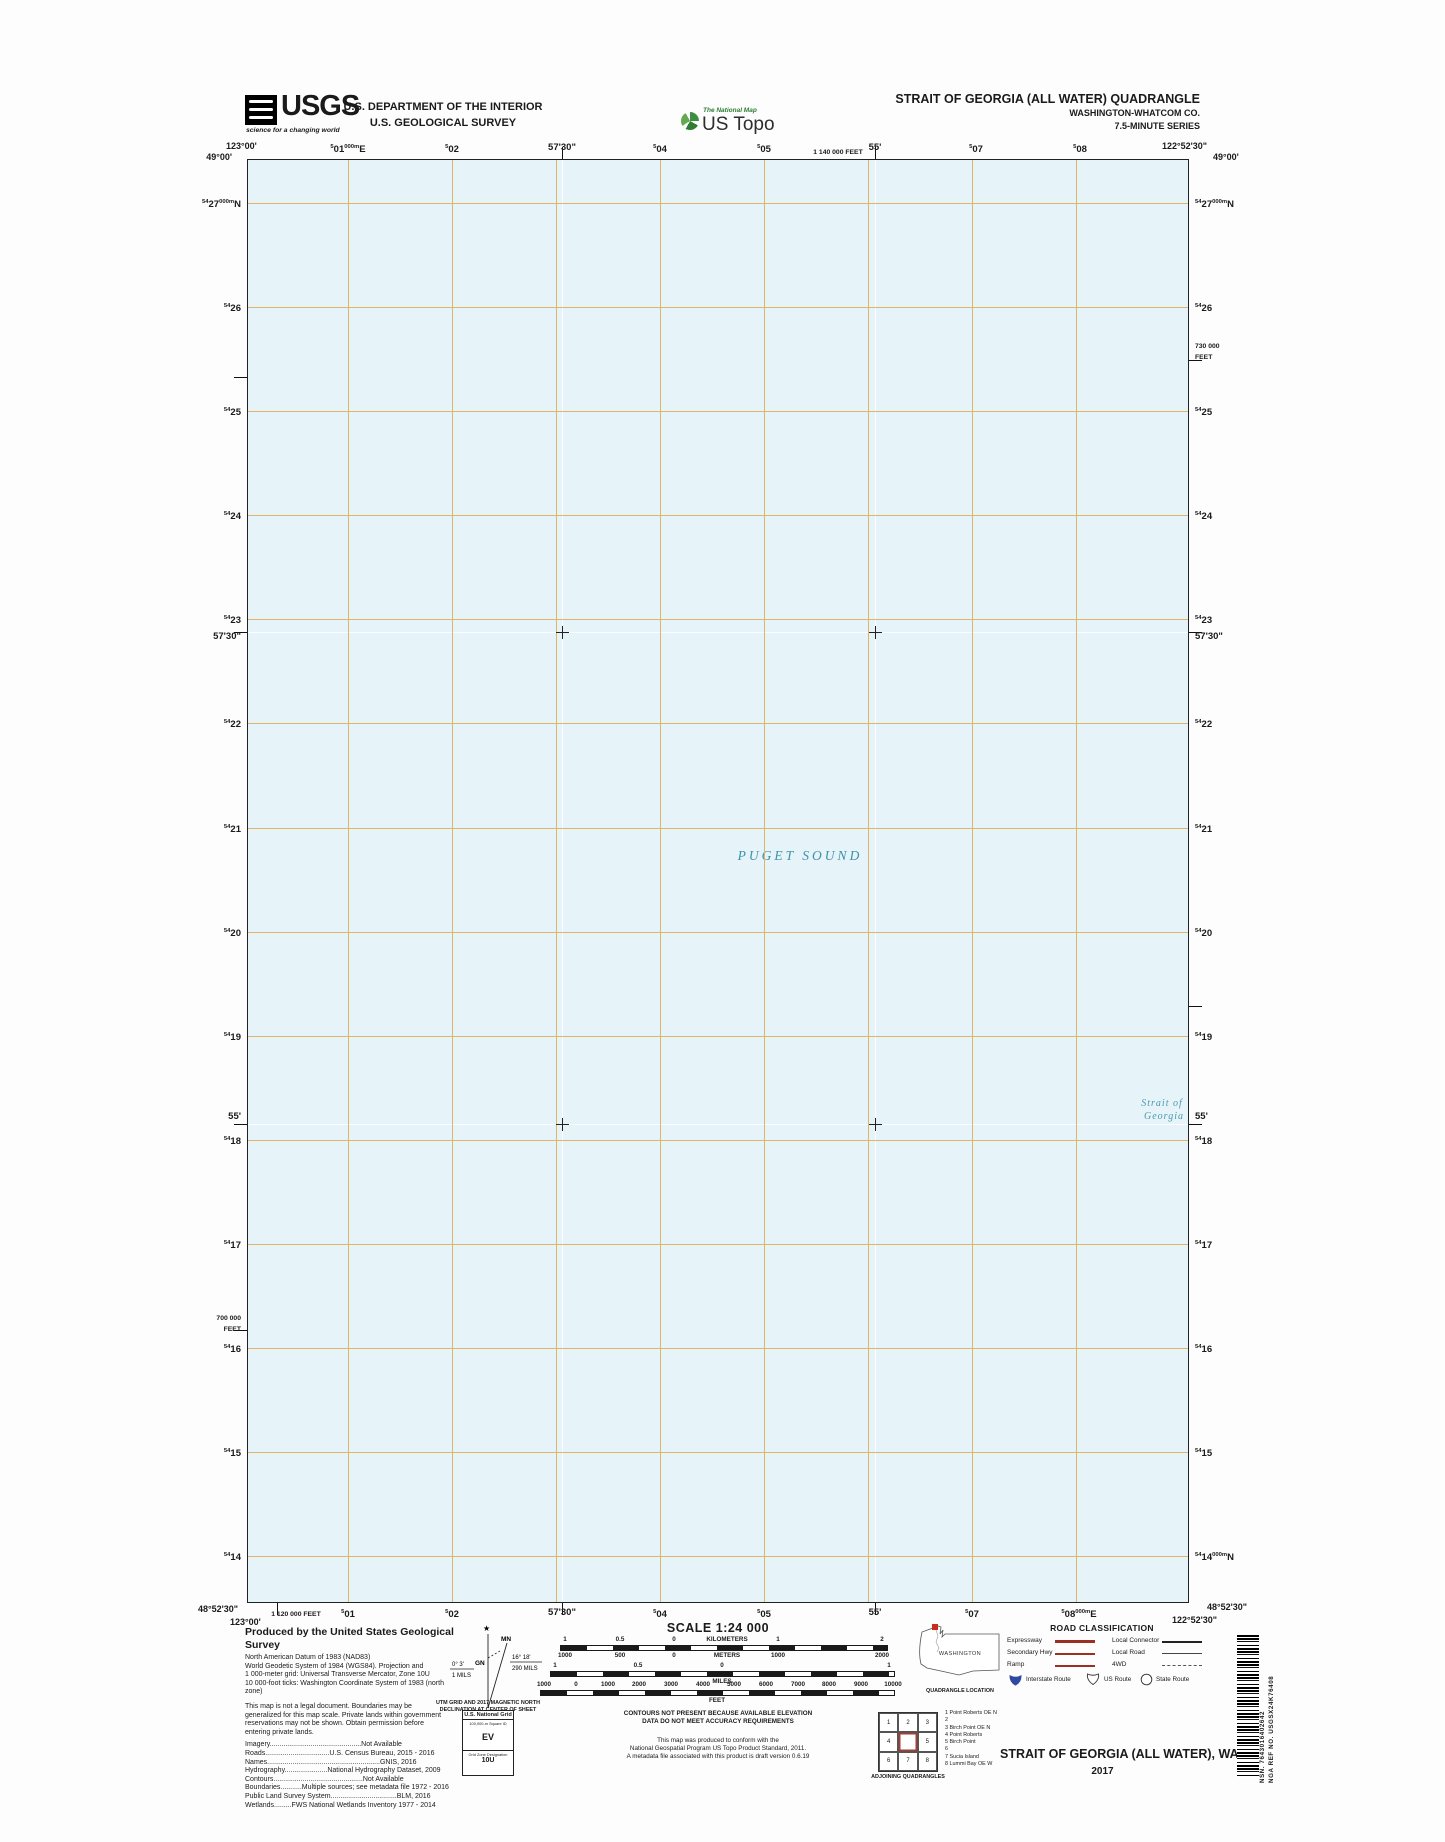  Describe the element at coordinates (1204, 621) in the screenshot. I see `edge-label-right: 5423` at that location.